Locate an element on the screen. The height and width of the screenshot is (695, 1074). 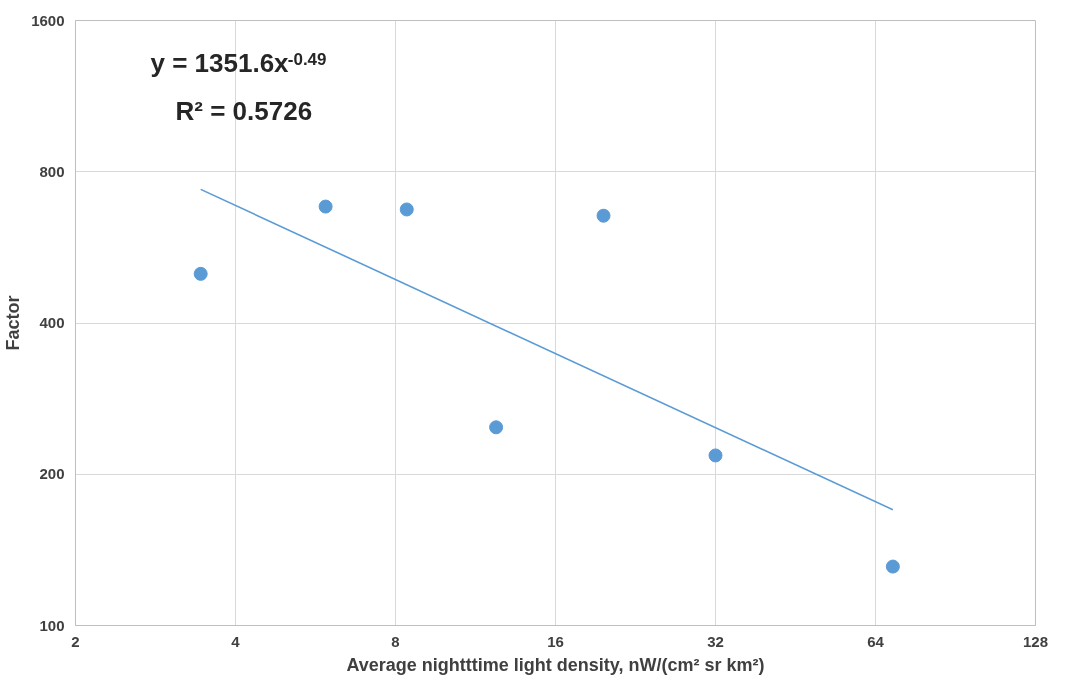
x-tick-label: 16 is located at coordinates (555, 641).